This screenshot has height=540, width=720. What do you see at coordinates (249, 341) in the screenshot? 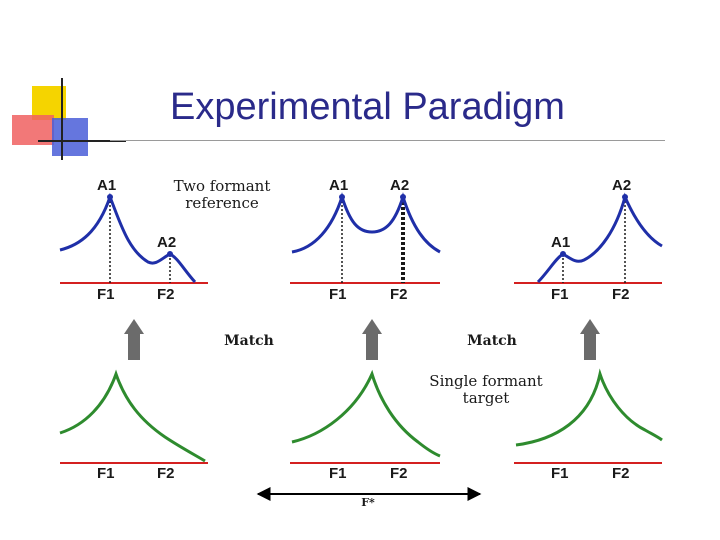
I see `match-label-1: Match` at bounding box center [249, 341].